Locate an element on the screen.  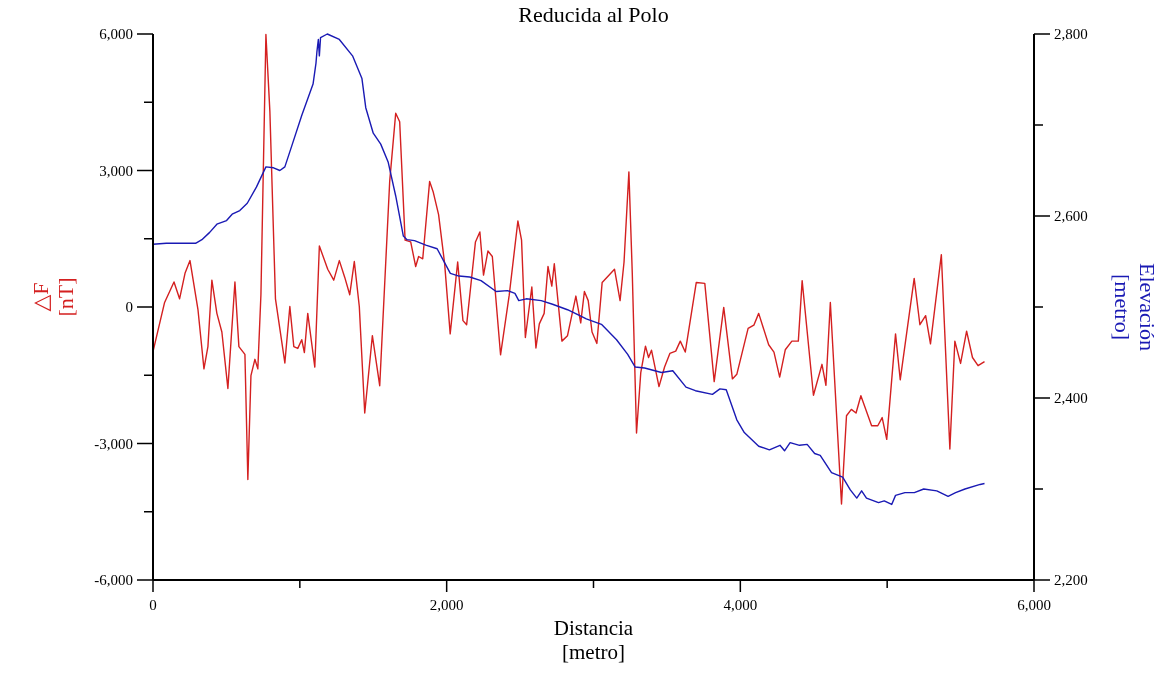
x-axis-title: Distancia [metro] is located at coordinates (593, 640).